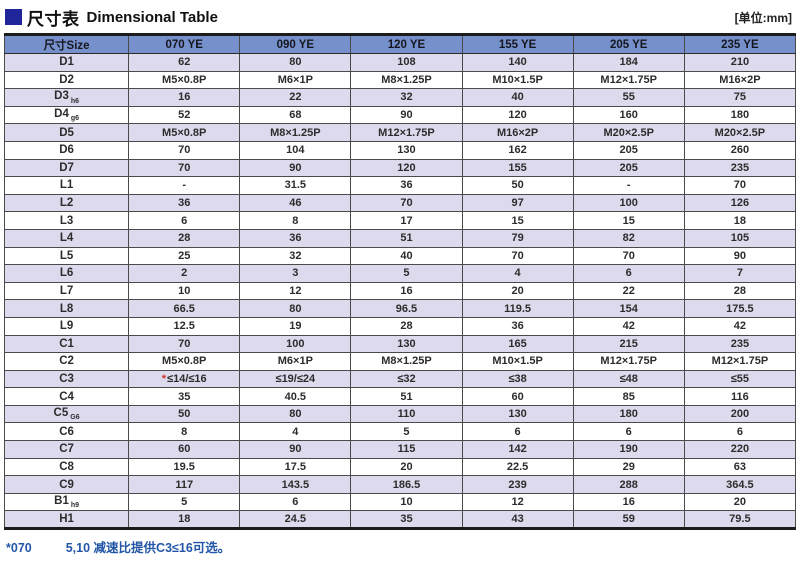 The width and height of the screenshot is (800, 585). What do you see at coordinates (66, 115) in the screenshot?
I see `row-label: D4 g6` at bounding box center [66, 115].